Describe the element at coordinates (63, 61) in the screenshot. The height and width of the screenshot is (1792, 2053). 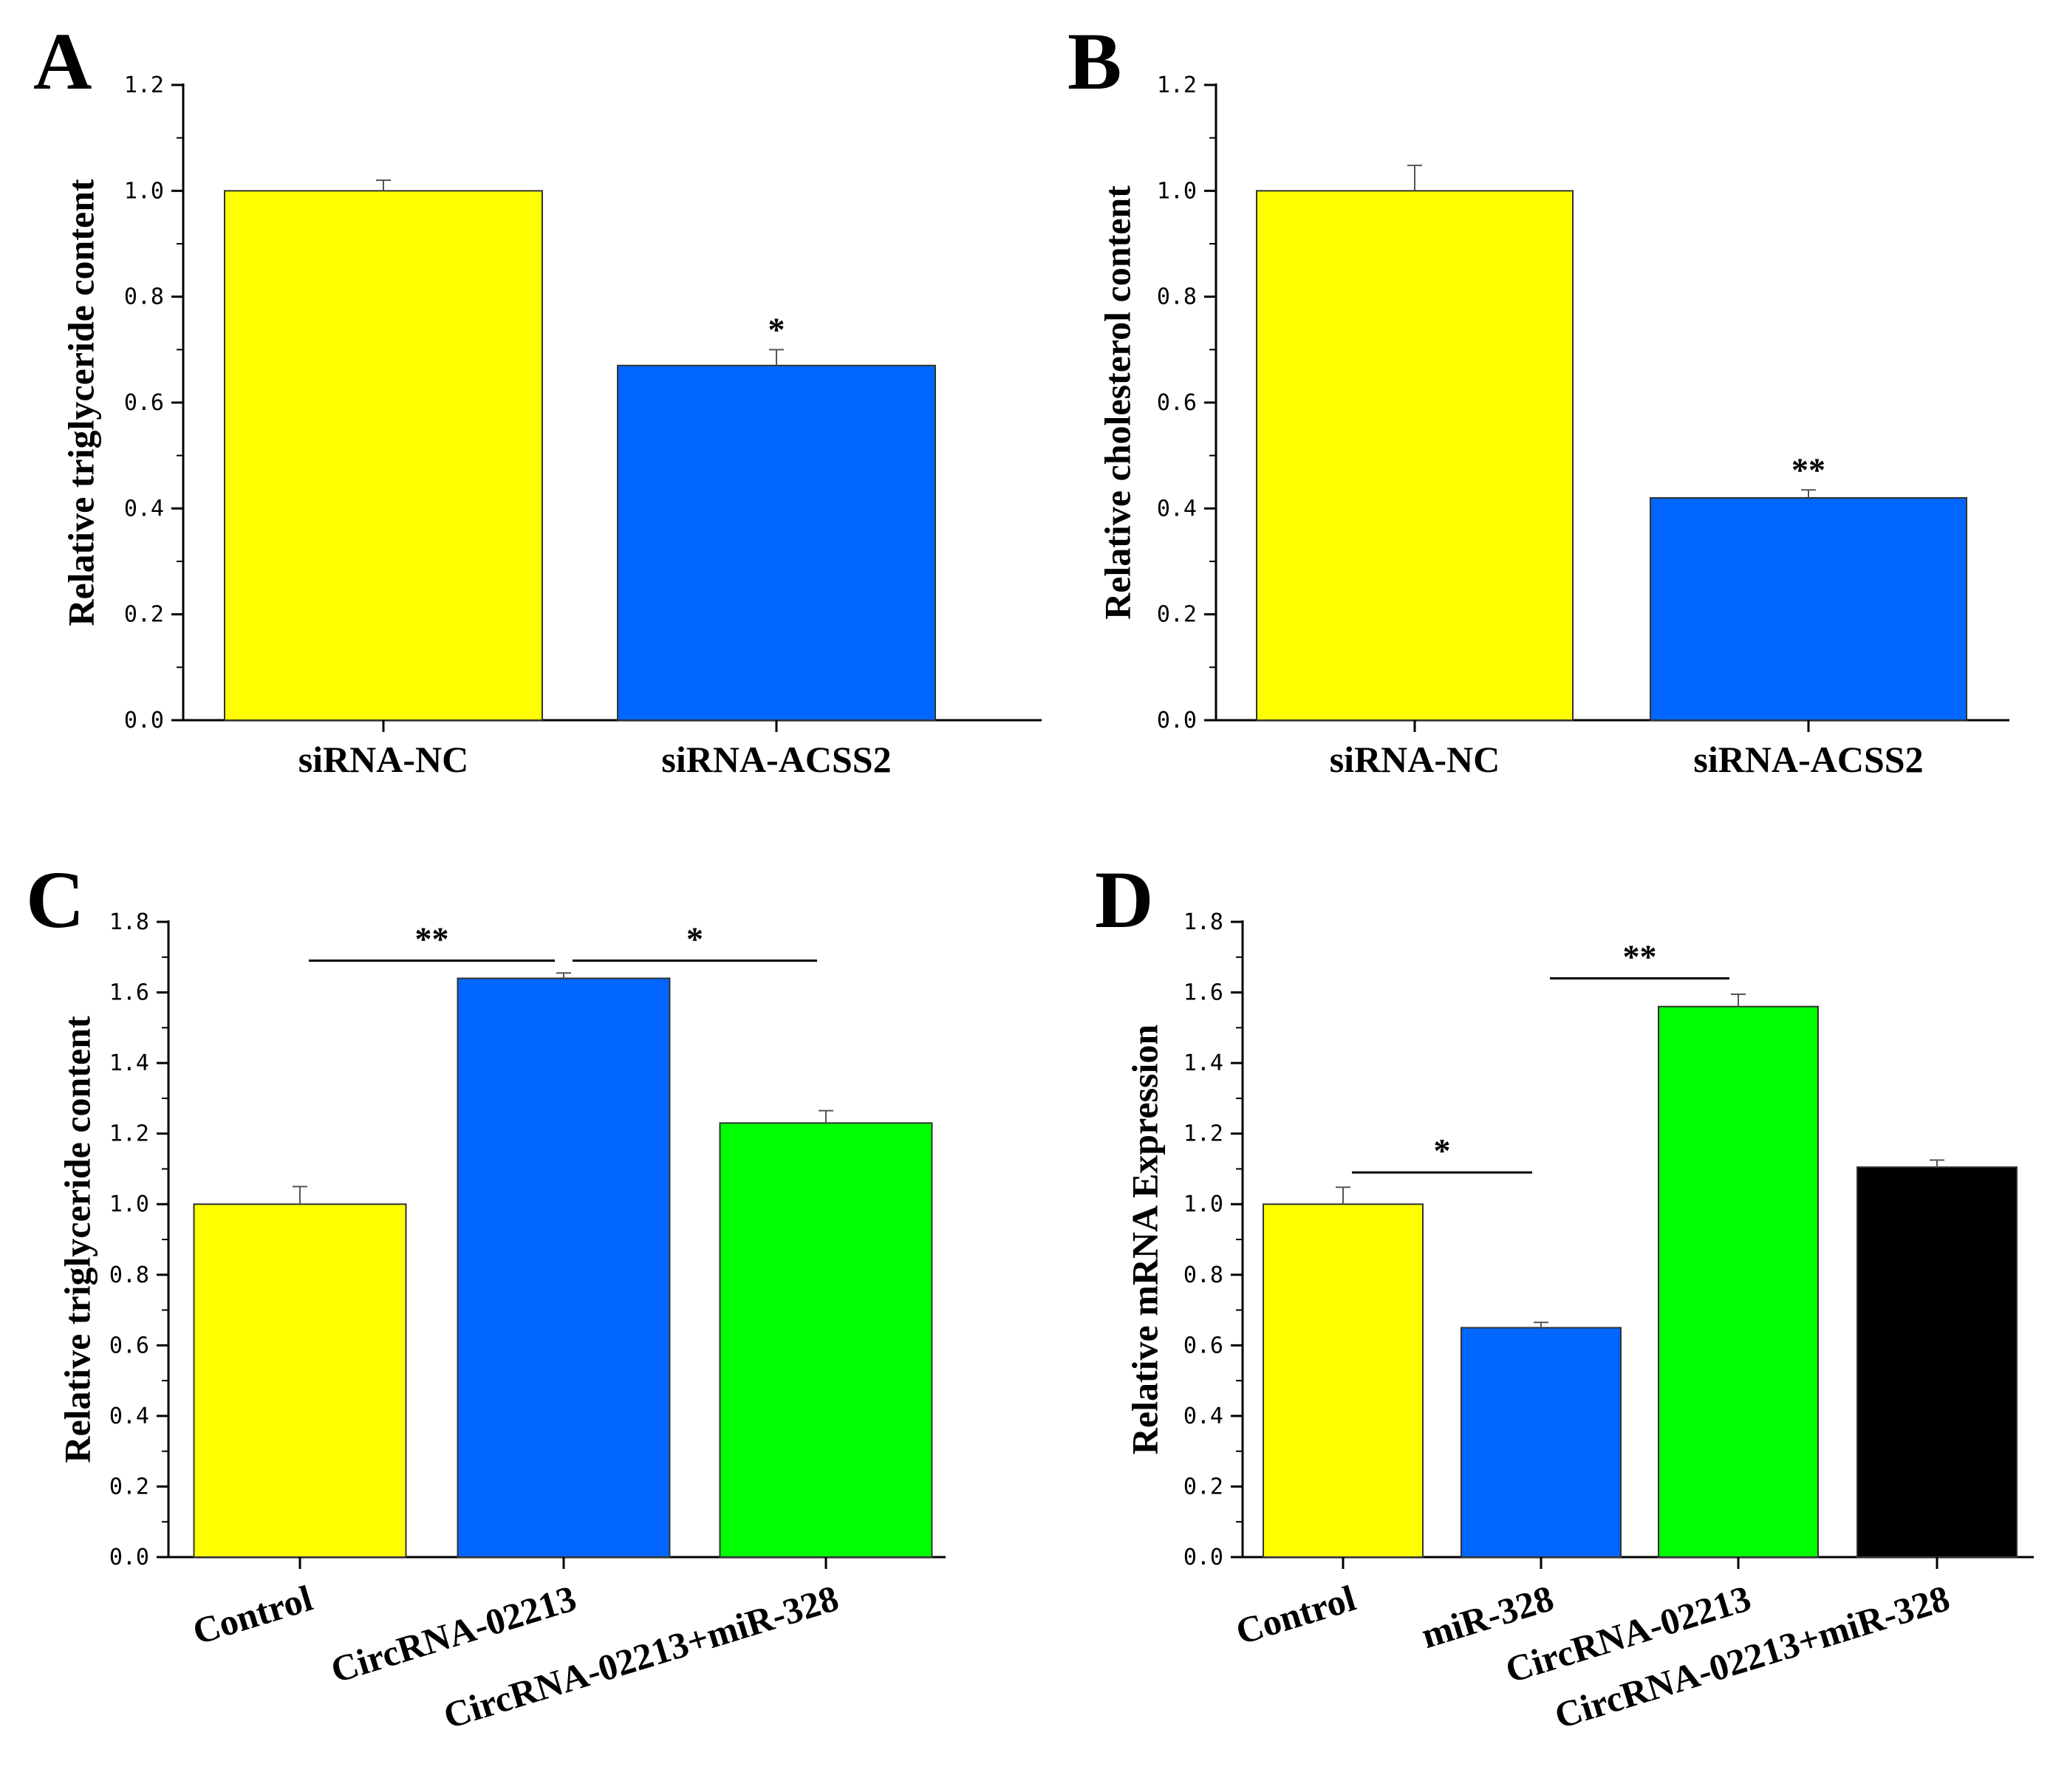
I see `panel-letter: A` at that location.